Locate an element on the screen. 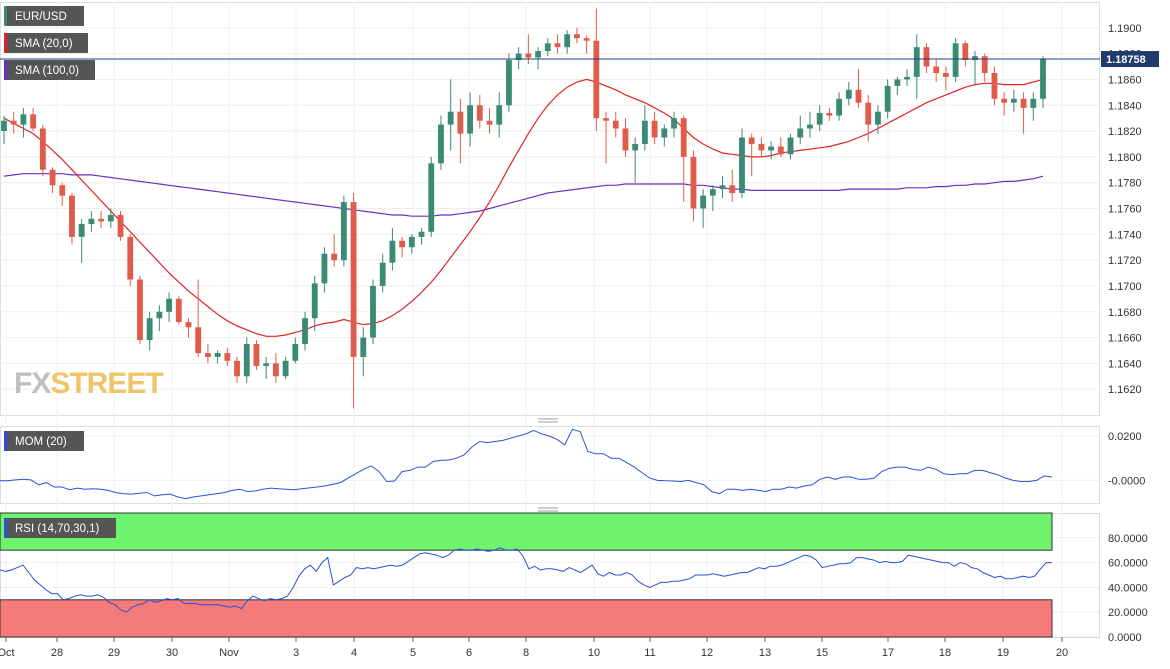  price-tick-label: 1.1800 is located at coordinates (1125, 158).